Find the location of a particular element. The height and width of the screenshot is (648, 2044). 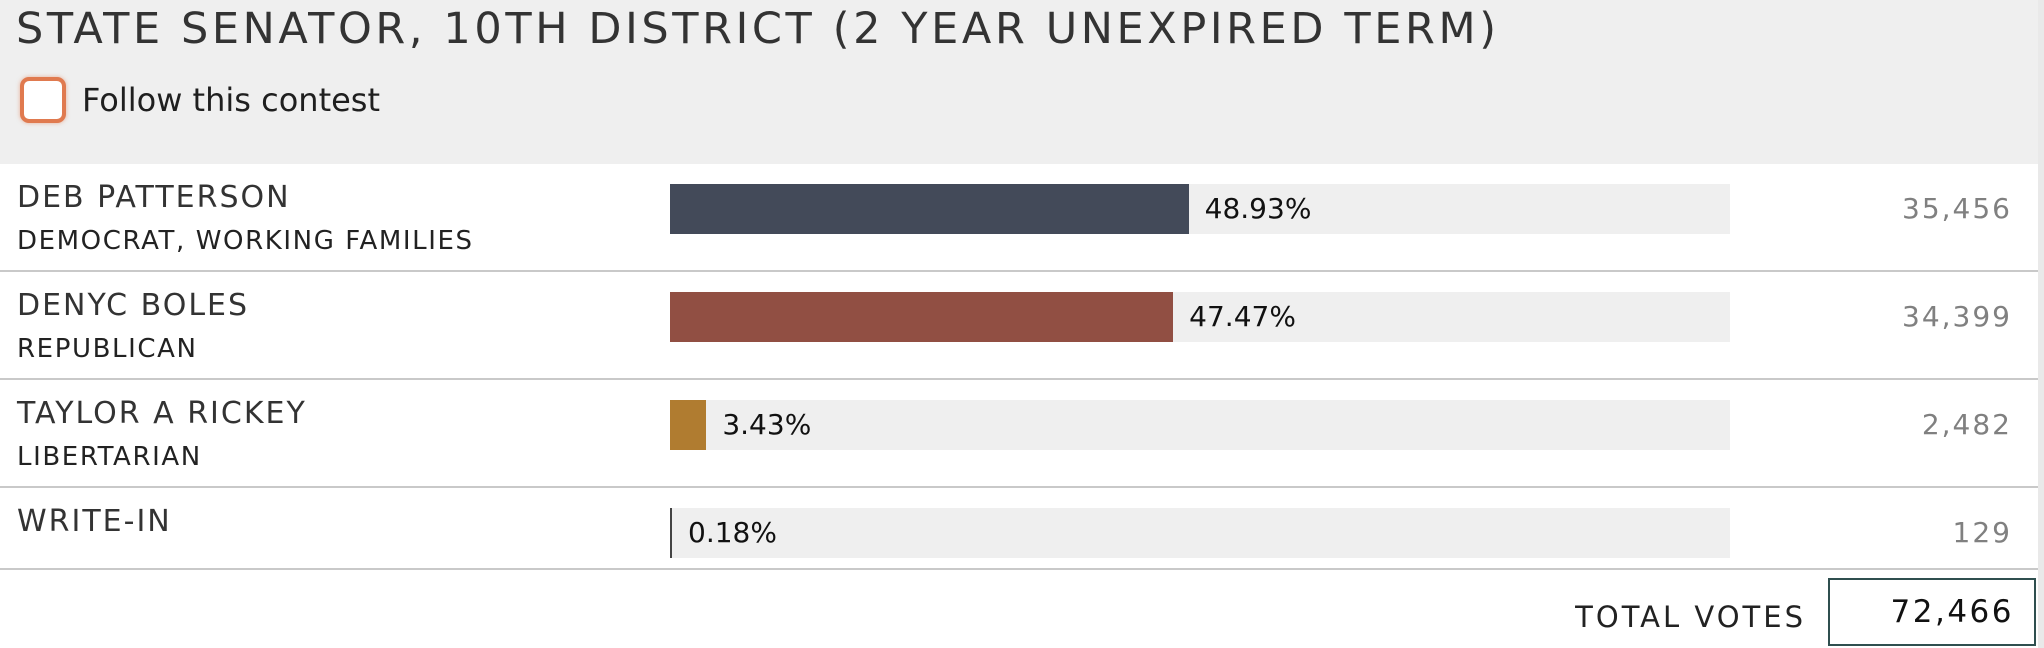

total-votes-box: 72,466 is located at coordinates (1932, 612).